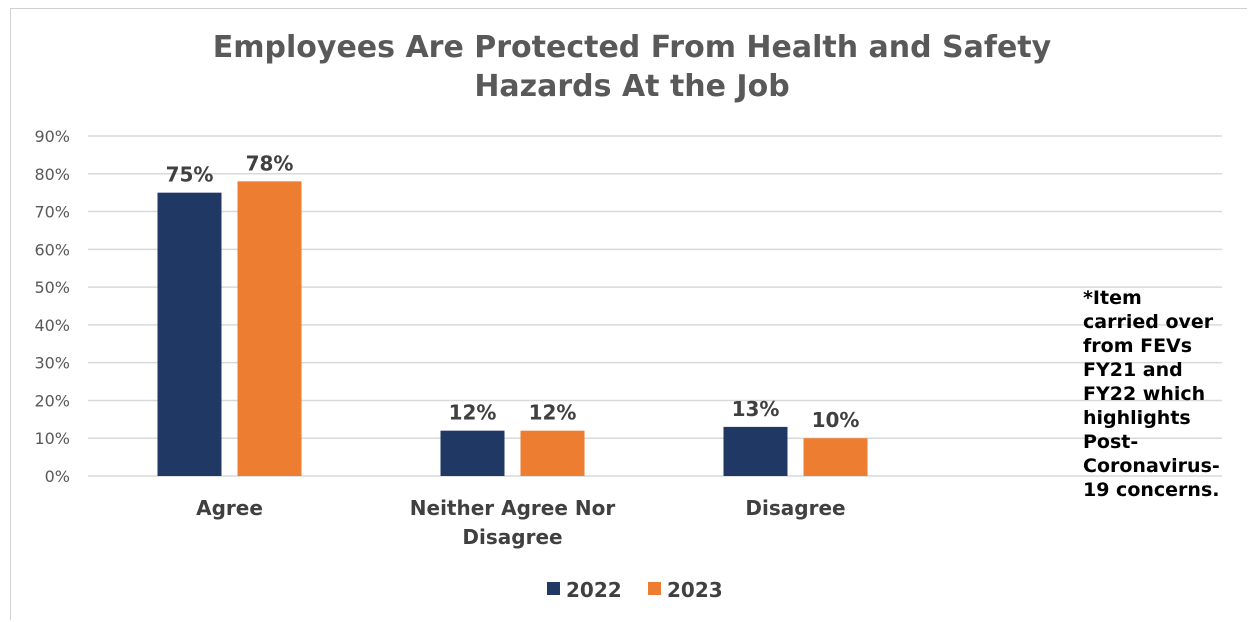  Describe the element at coordinates (553, 588) in the screenshot. I see `legend-swatch-2022` at that location.